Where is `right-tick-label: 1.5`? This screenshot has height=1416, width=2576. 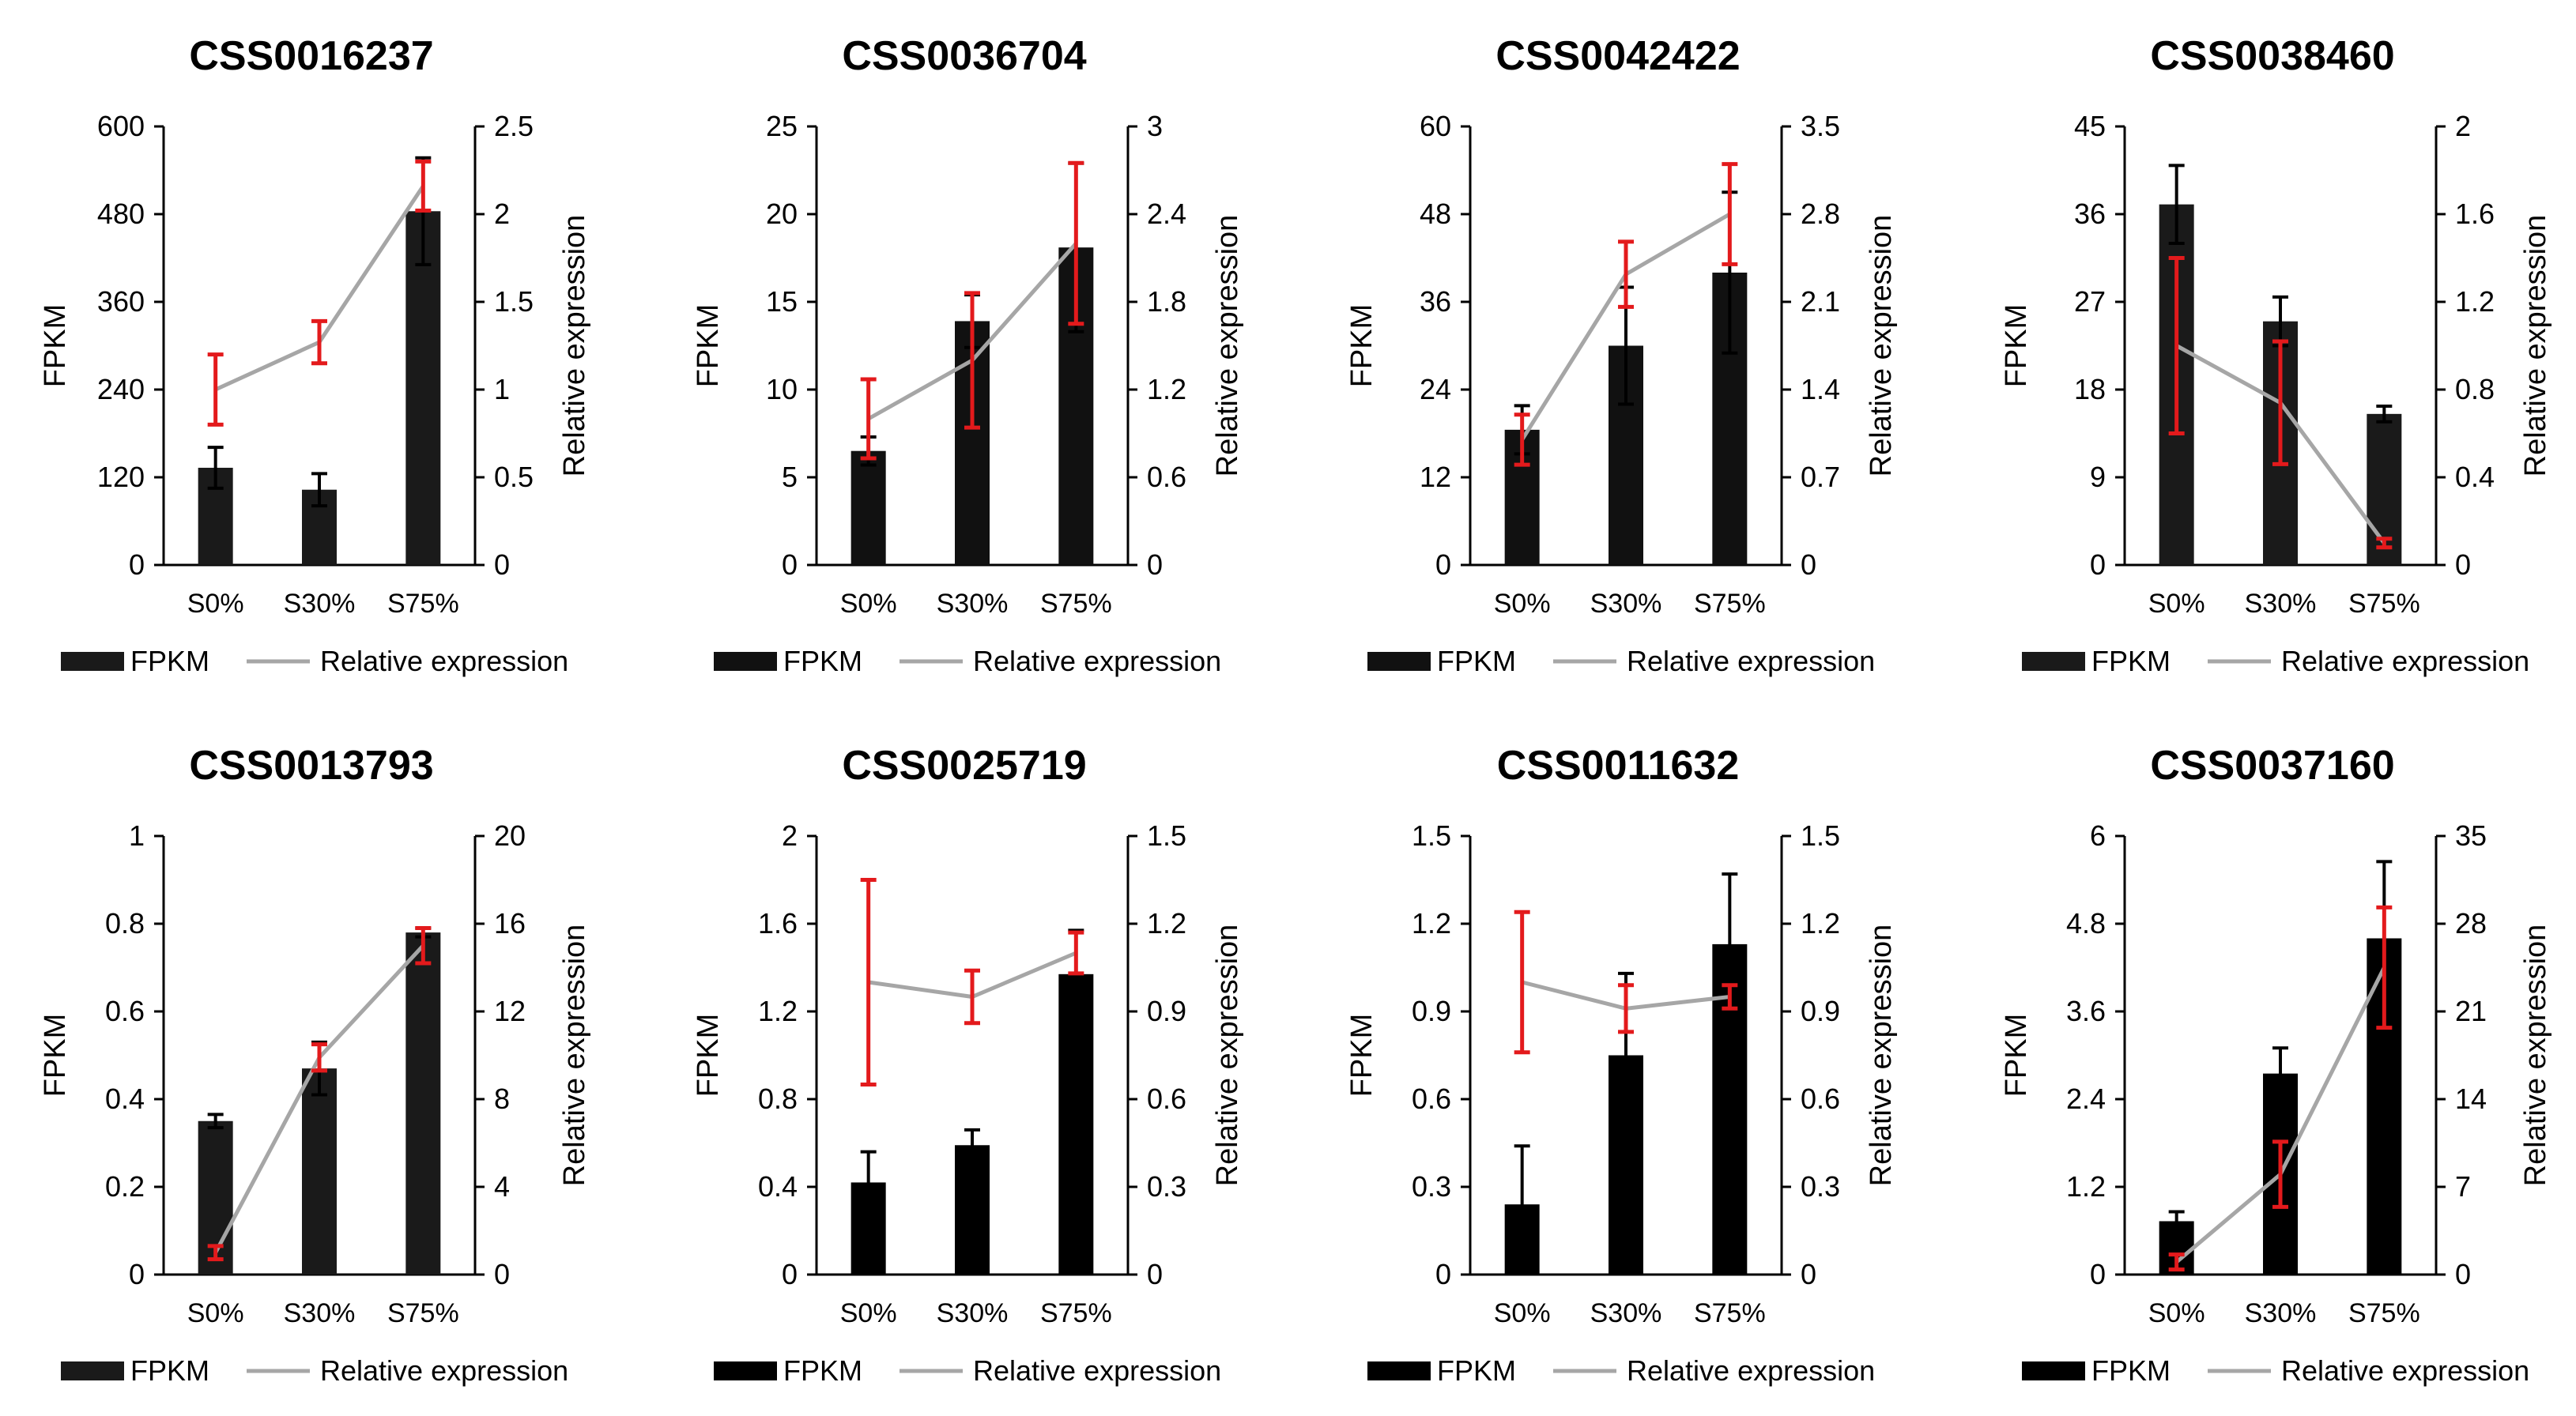
right-tick-label: 1.5 is located at coordinates (514, 301).